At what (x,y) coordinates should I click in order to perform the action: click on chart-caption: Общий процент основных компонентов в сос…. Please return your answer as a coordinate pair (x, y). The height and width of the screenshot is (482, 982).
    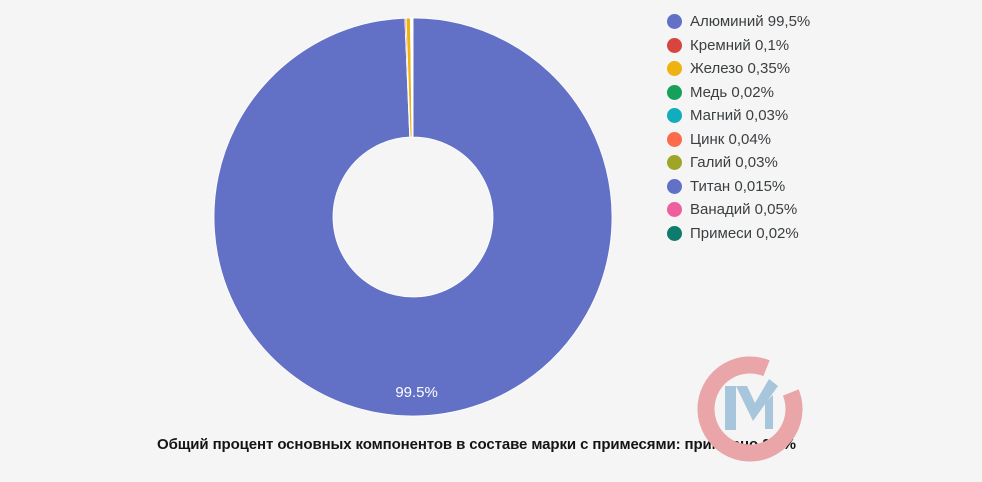
    Looking at the image, I should click on (476, 444).